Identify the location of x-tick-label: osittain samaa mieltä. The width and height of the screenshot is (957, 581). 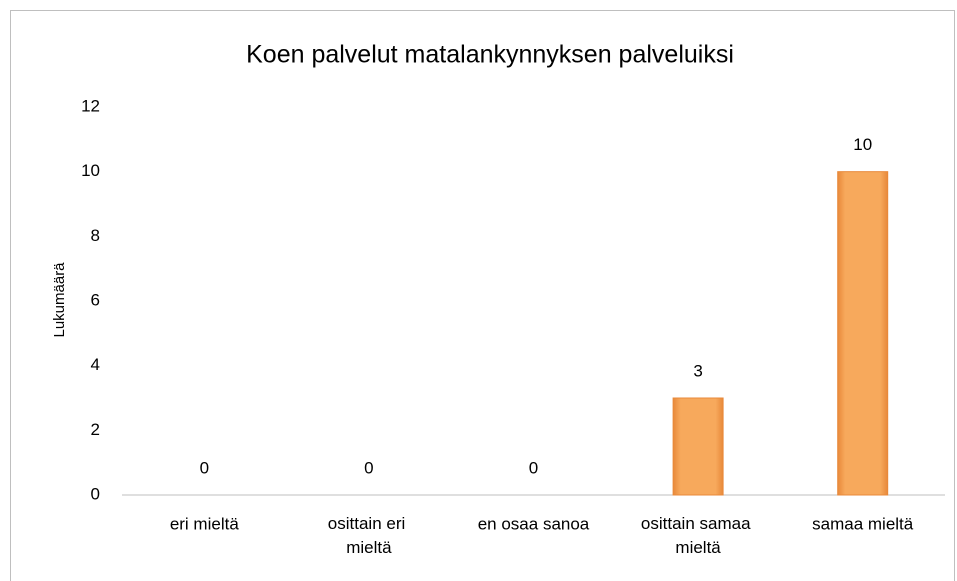
(698, 535).